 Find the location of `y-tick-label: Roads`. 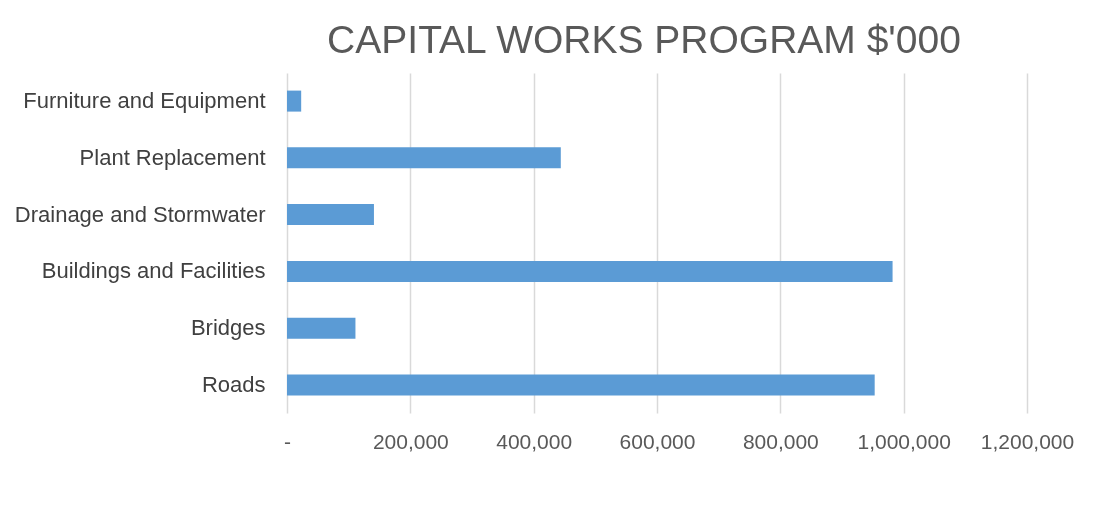

y-tick-label: Roads is located at coordinates (233, 384).